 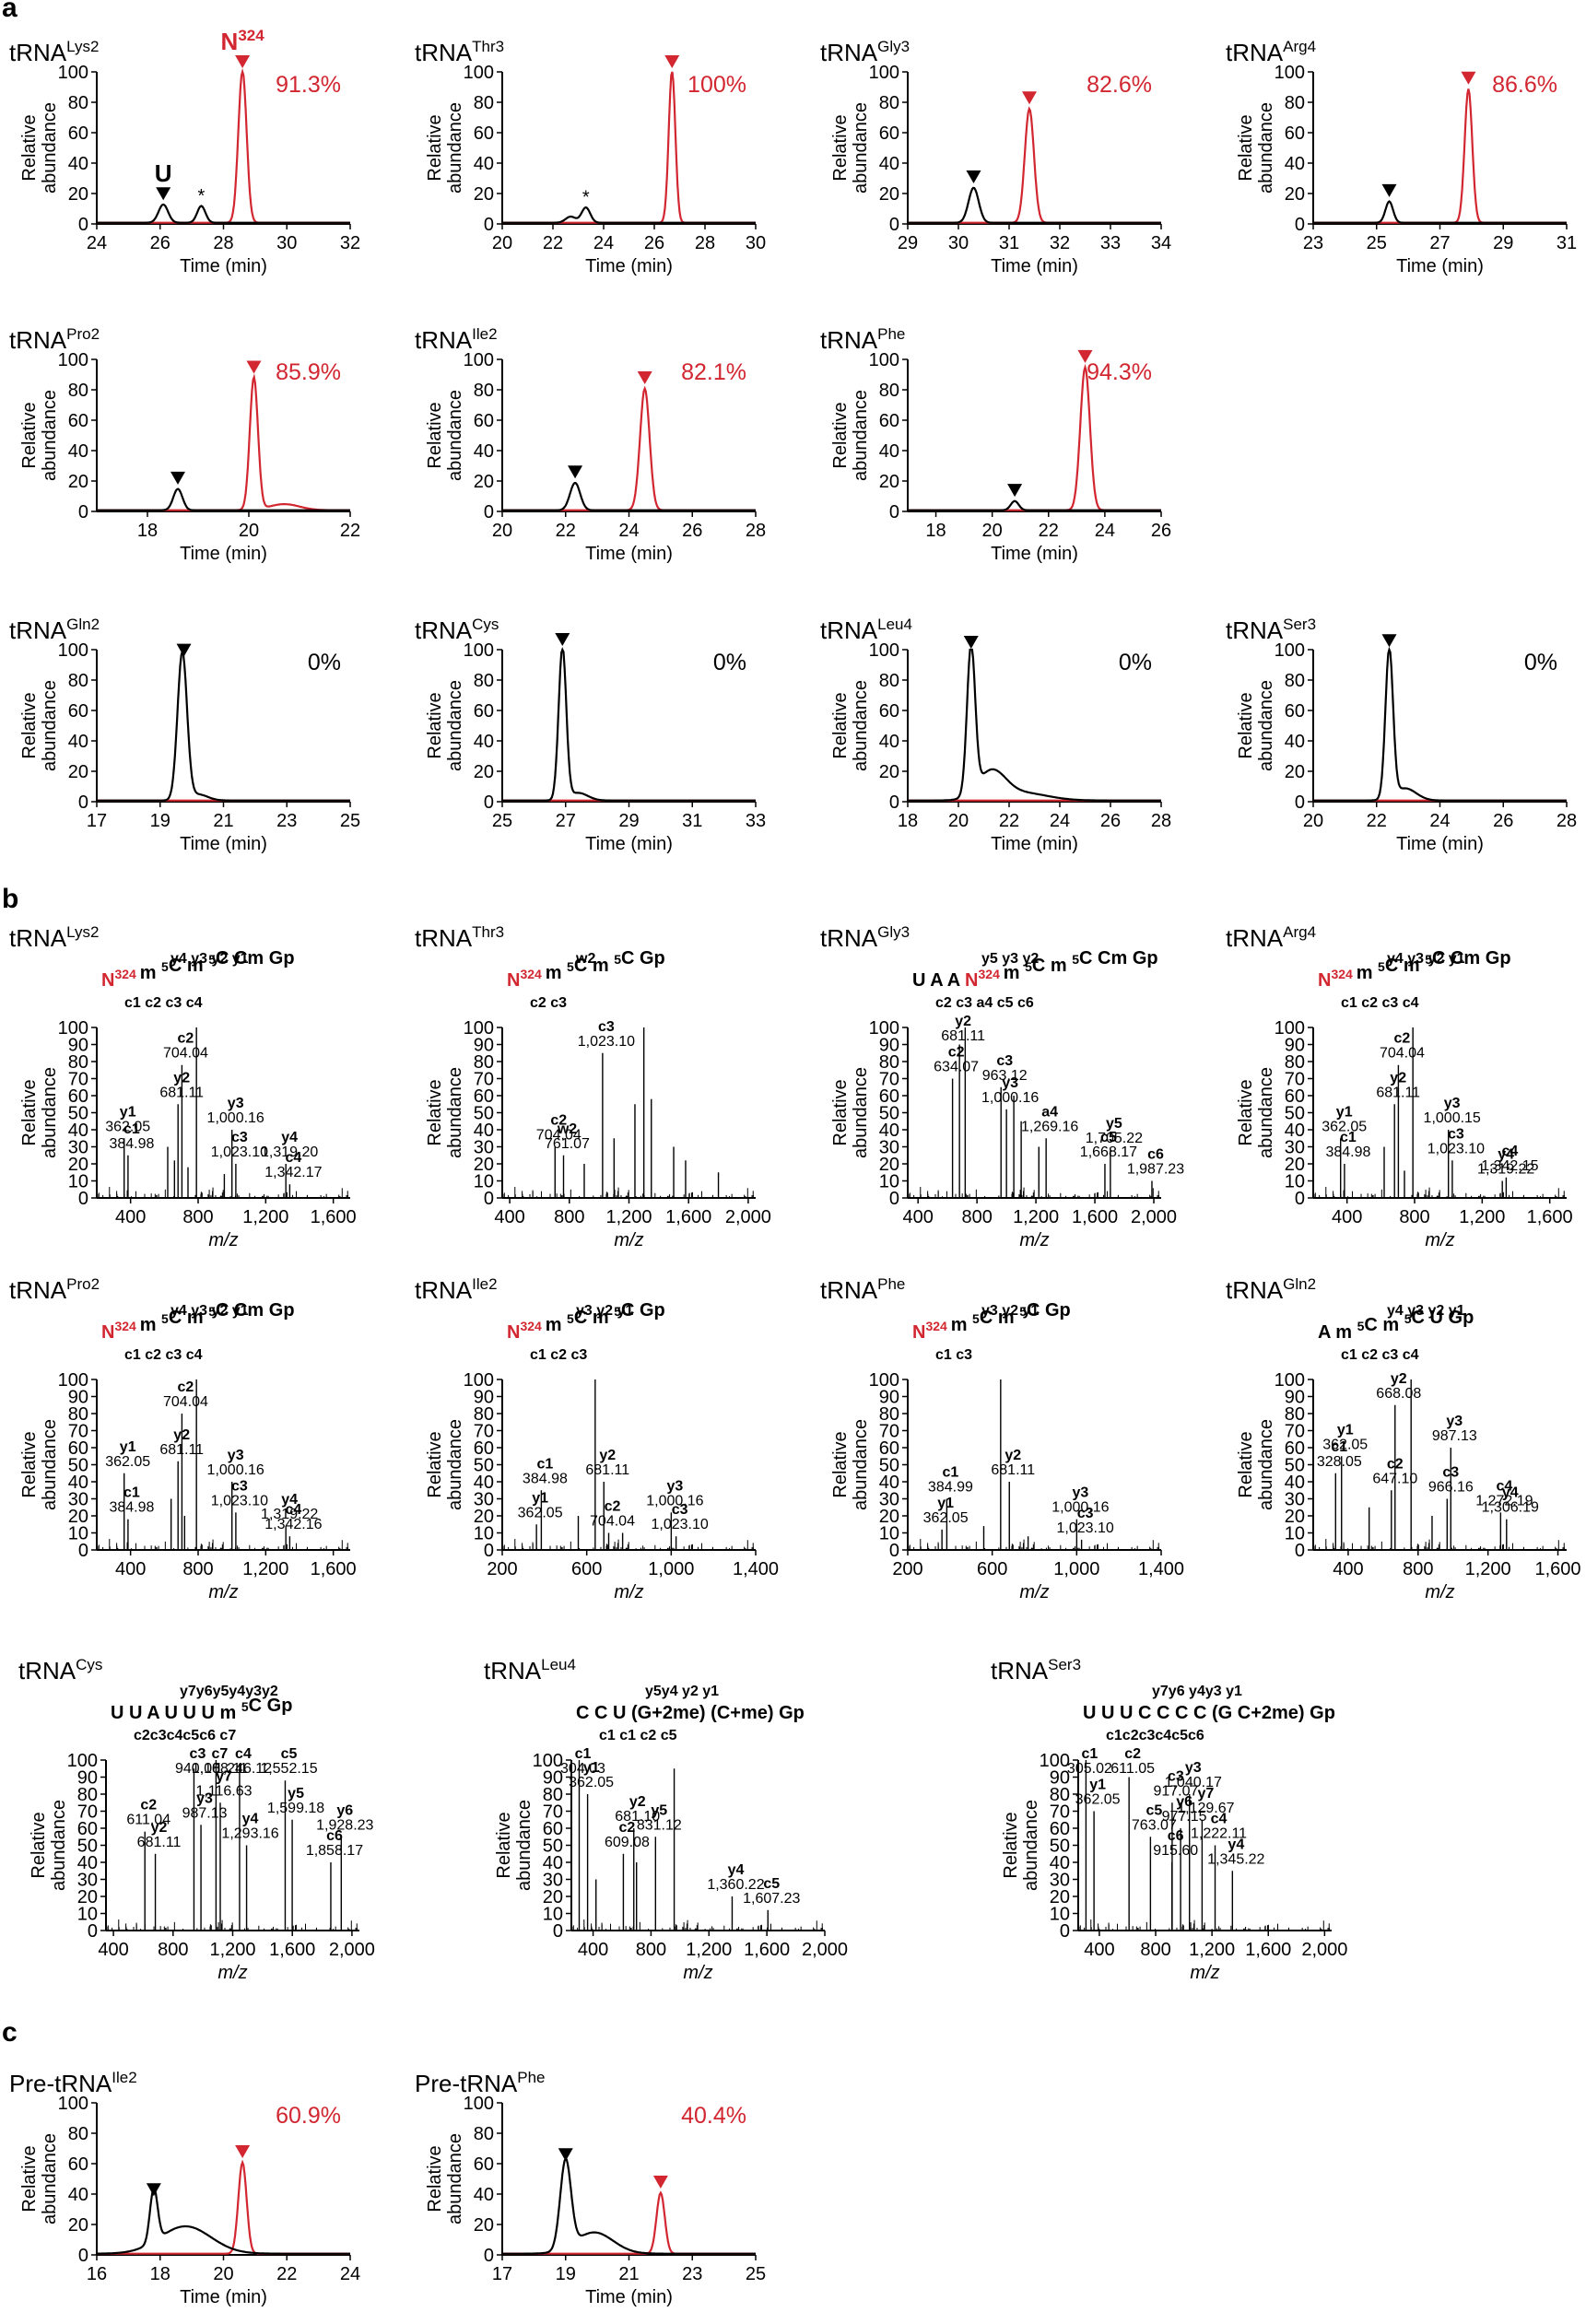 What do you see at coordinates (197, 1569) in the screenshot?
I see `ms-pro2-xtick-label: 800` at bounding box center [197, 1569].